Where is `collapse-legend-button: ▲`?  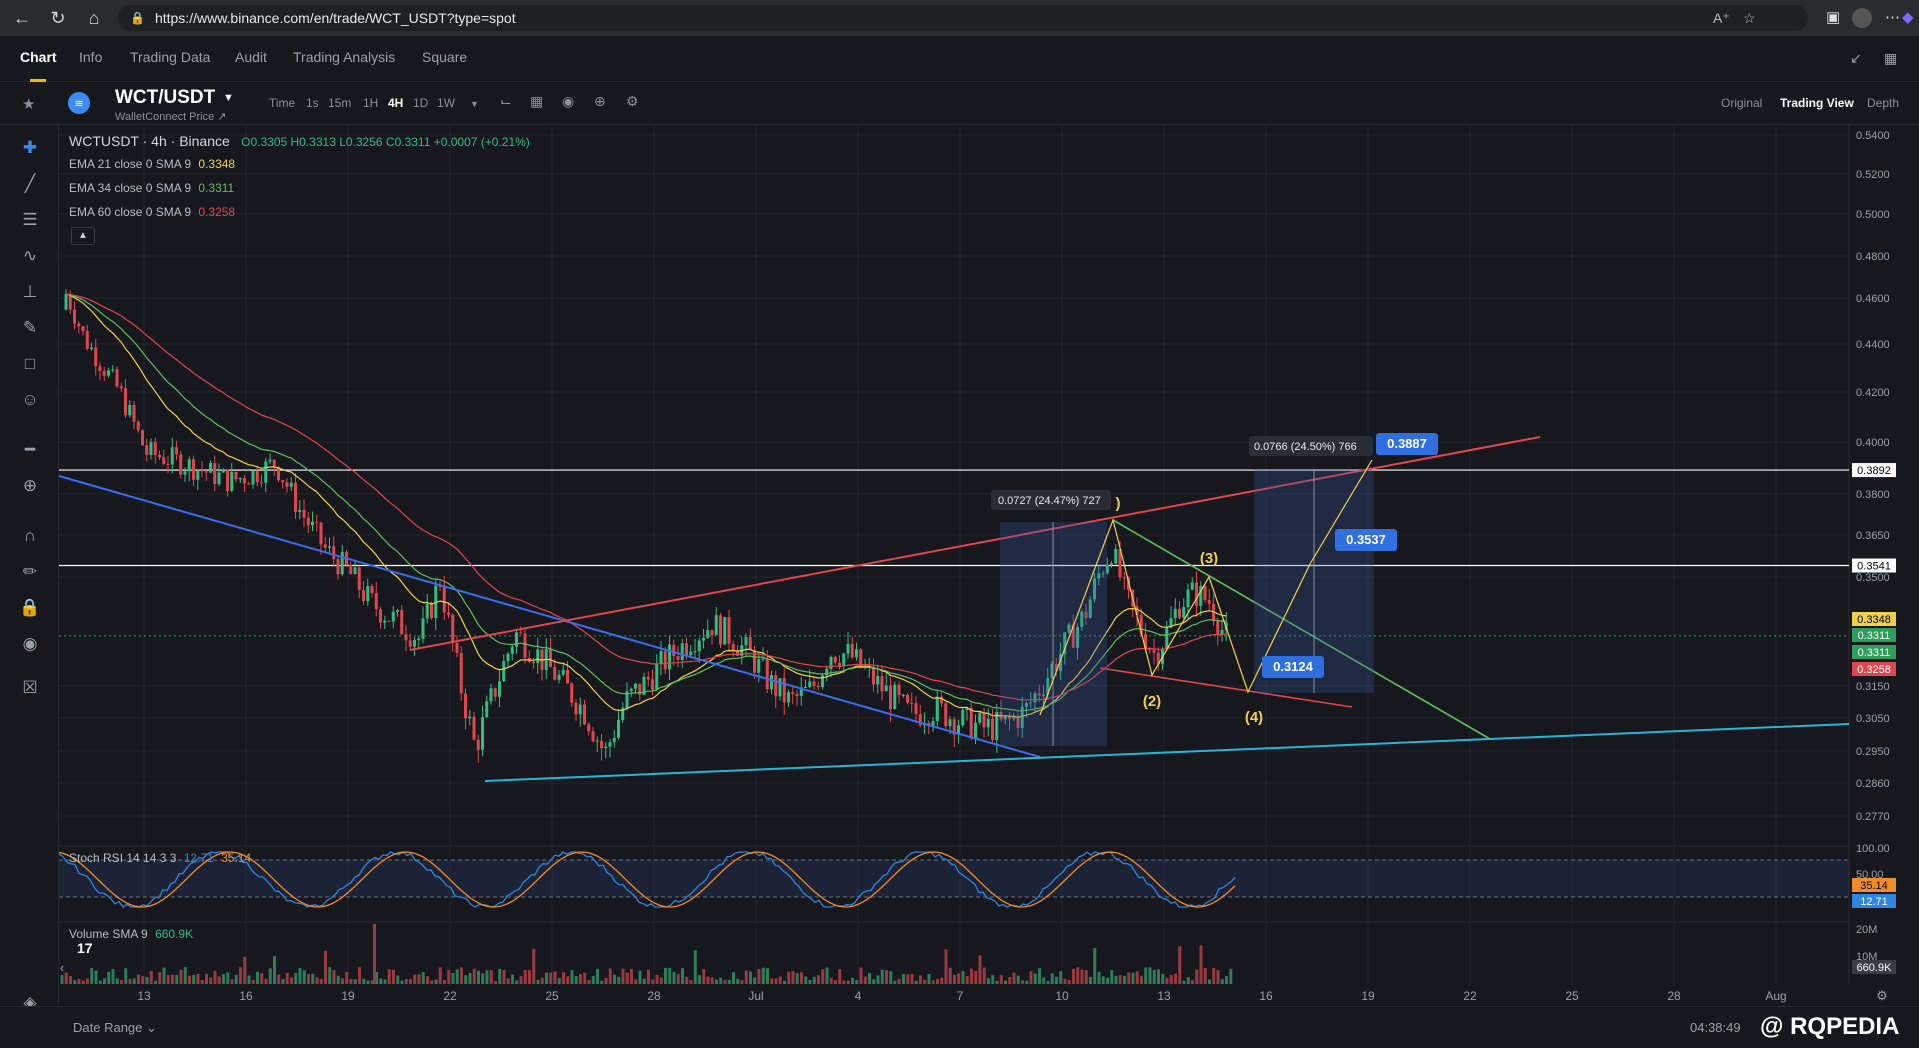
collapse-legend-button: ▲ is located at coordinates (83, 236).